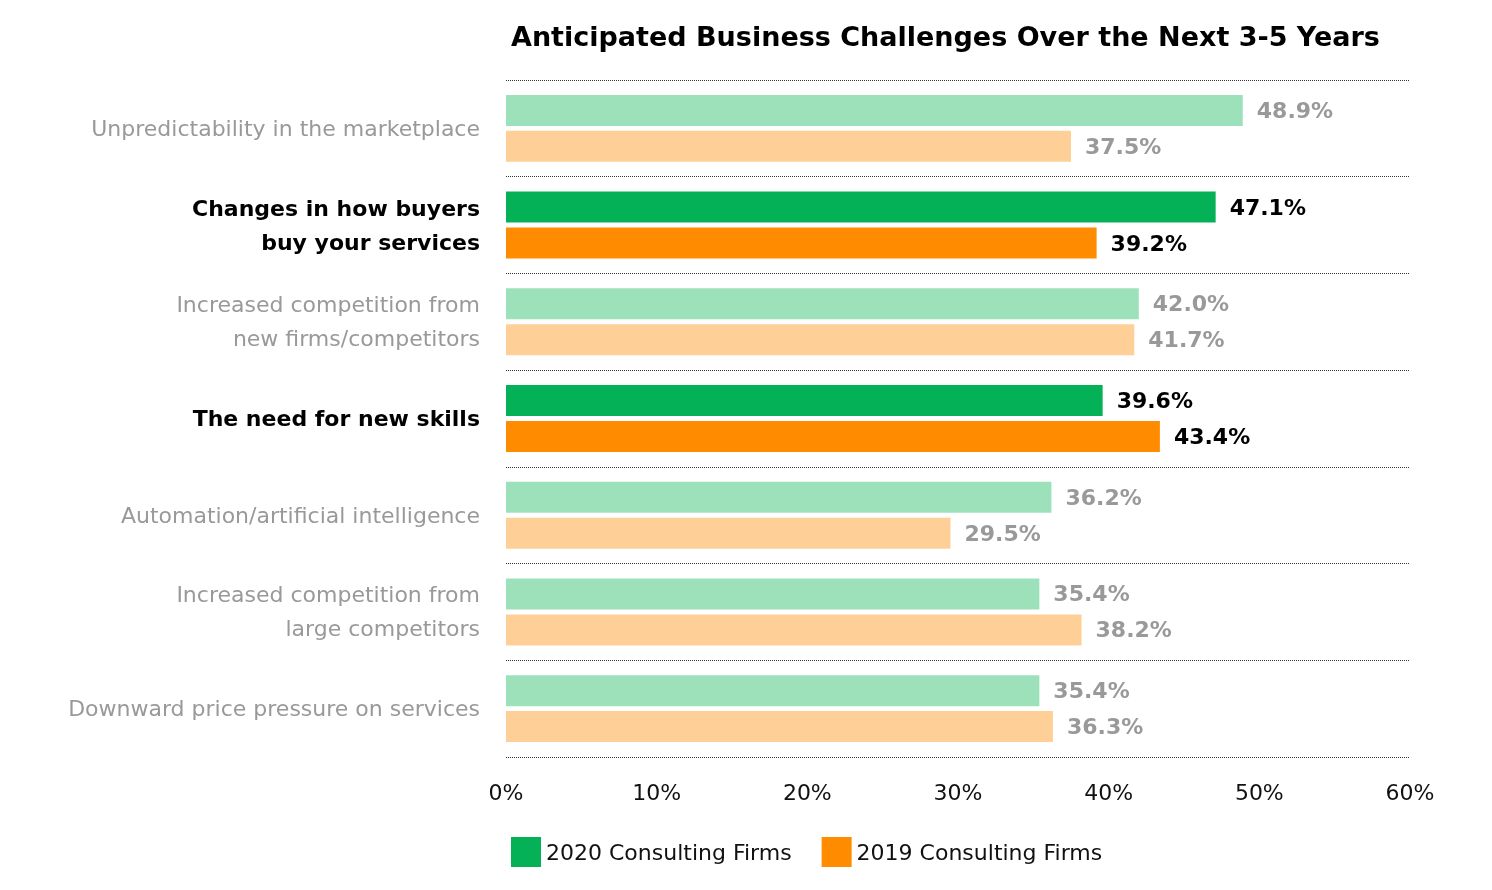 The height and width of the screenshot is (890, 1492). Describe the element at coordinates (1267, 207) in the screenshot. I see `data-label: 47.1%` at that location.